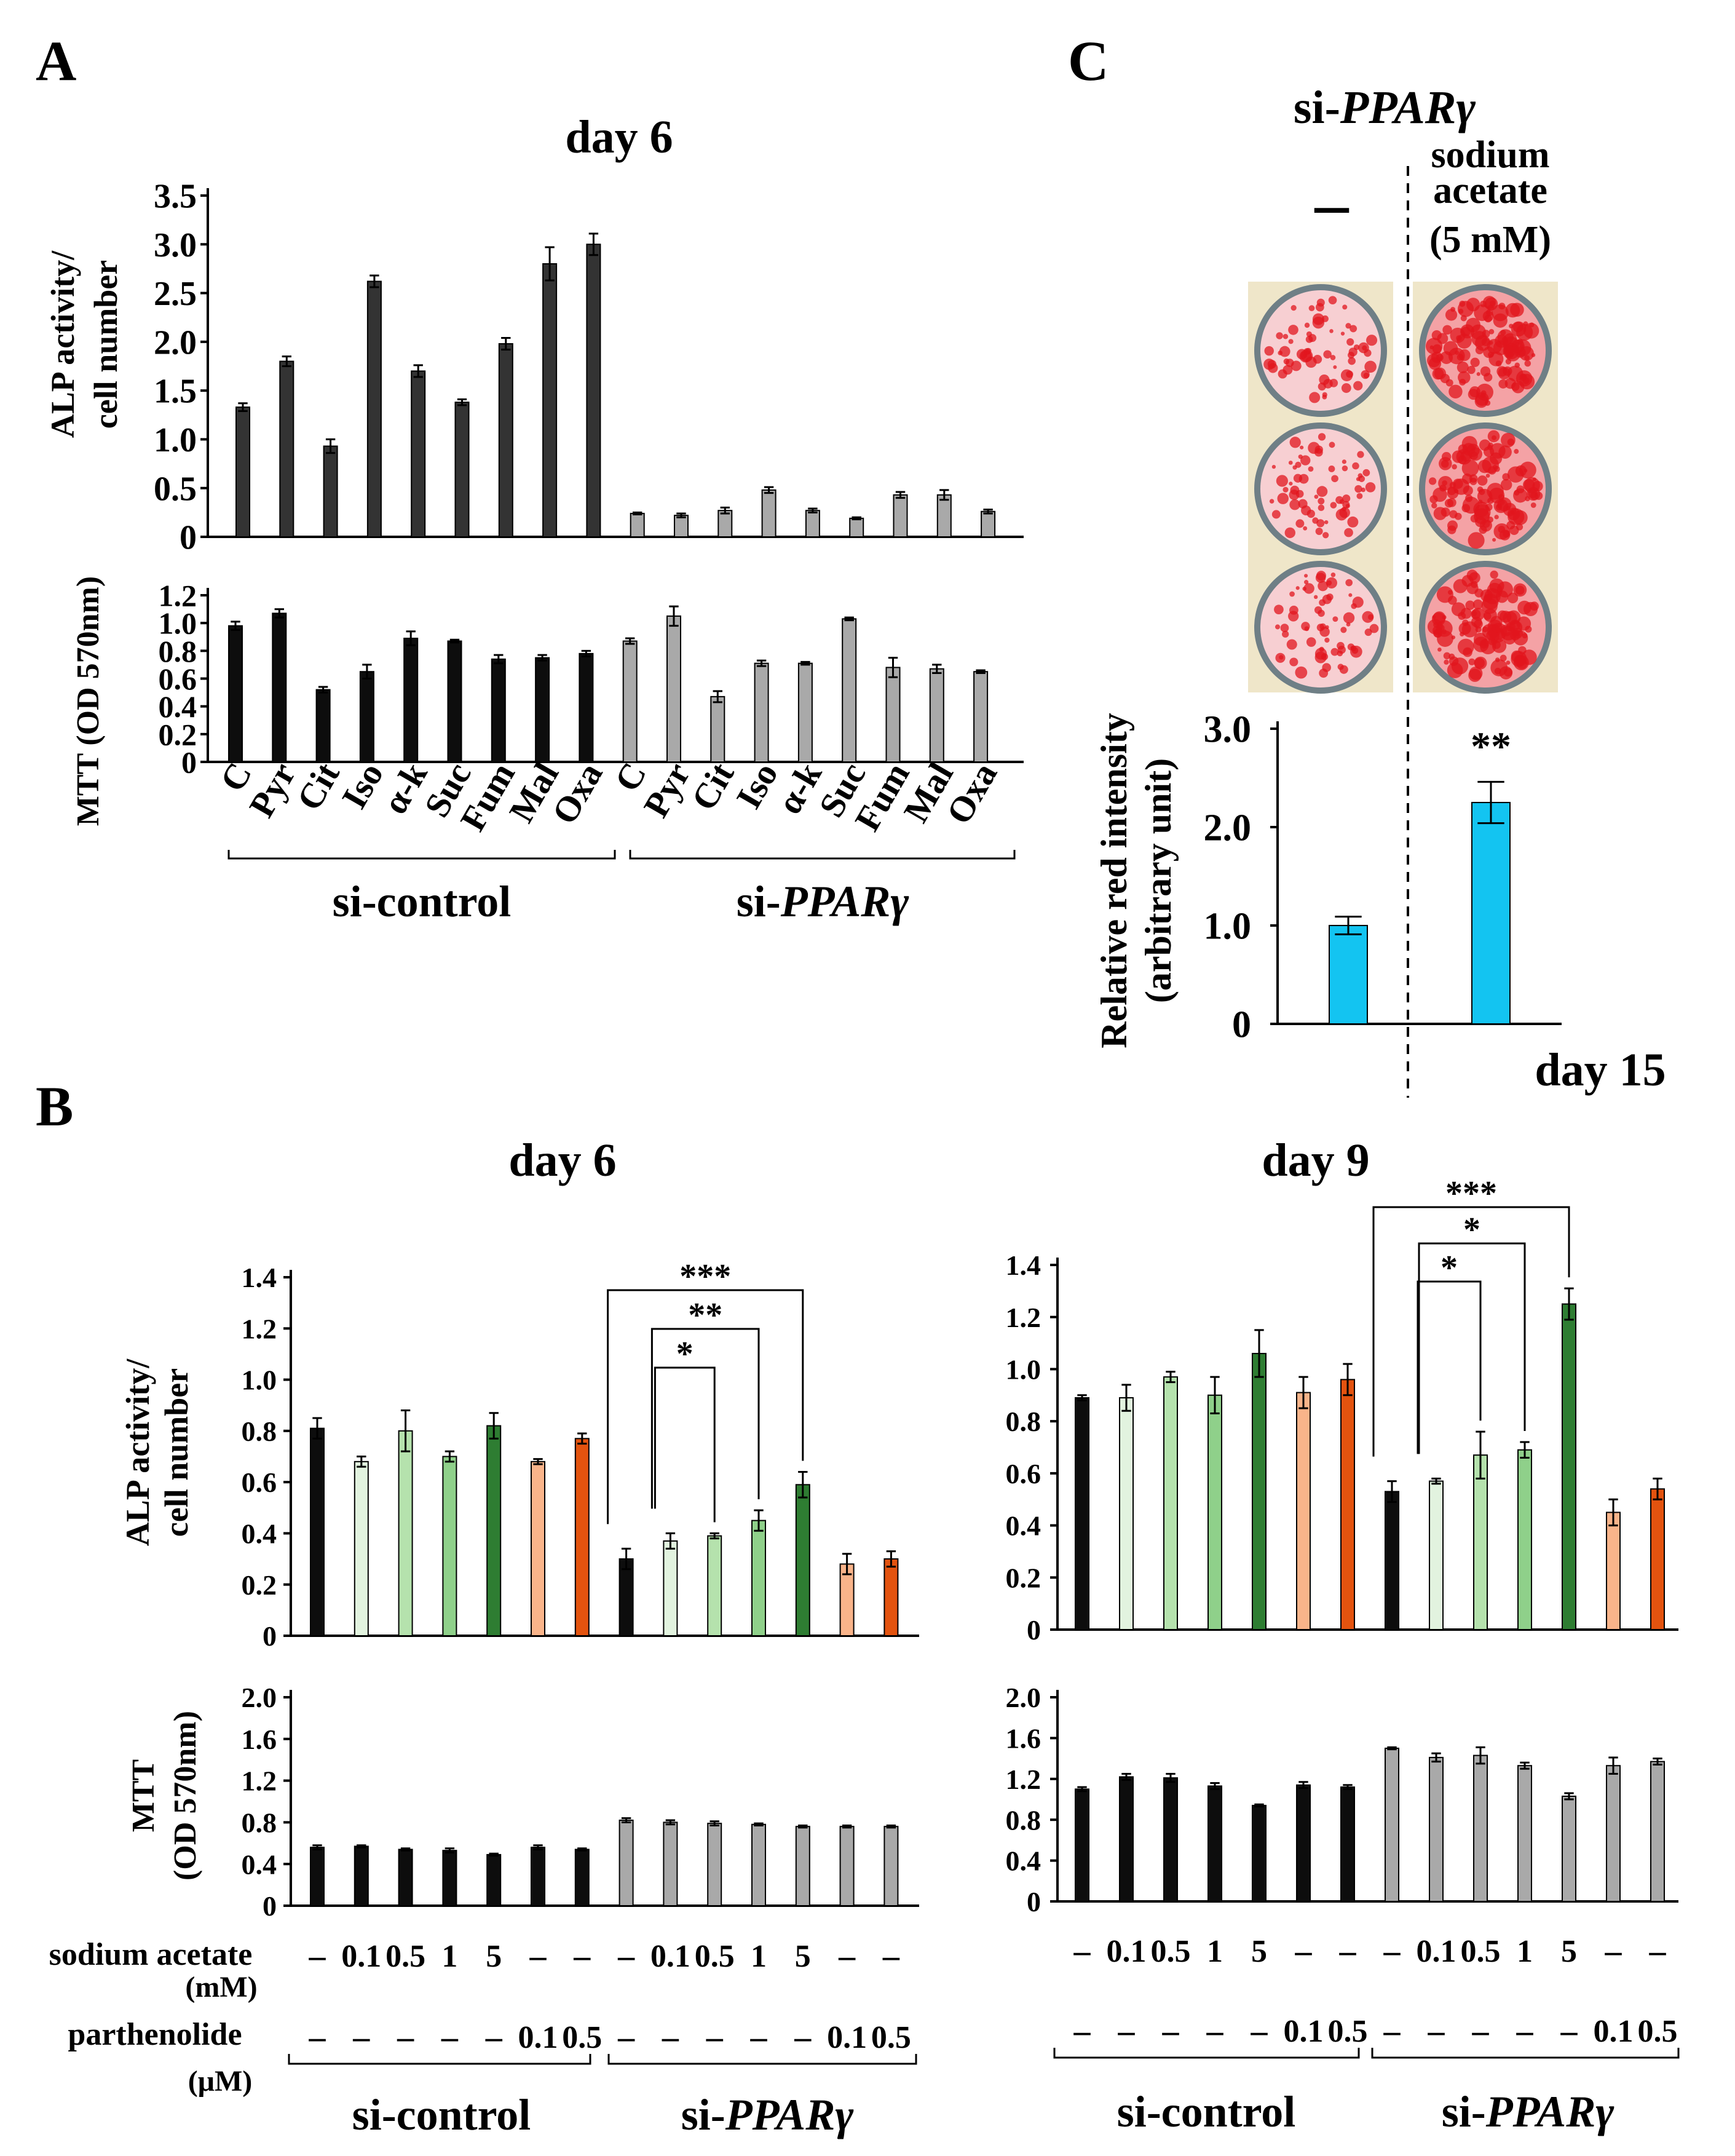 The height and width of the screenshot is (2156, 1735). What do you see at coordinates (175, 342) in the screenshot?
I see `y-tick-label: 2.0` at bounding box center [175, 342].